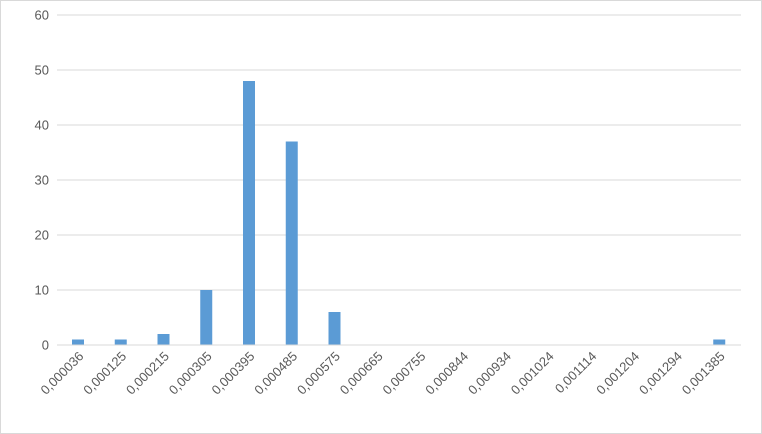 Image resolution: width=762 pixels, height=434 pixels. Describe the element at coordinates (41, 290) in the screenshot. I see `y-tick-label: 10` at that location.